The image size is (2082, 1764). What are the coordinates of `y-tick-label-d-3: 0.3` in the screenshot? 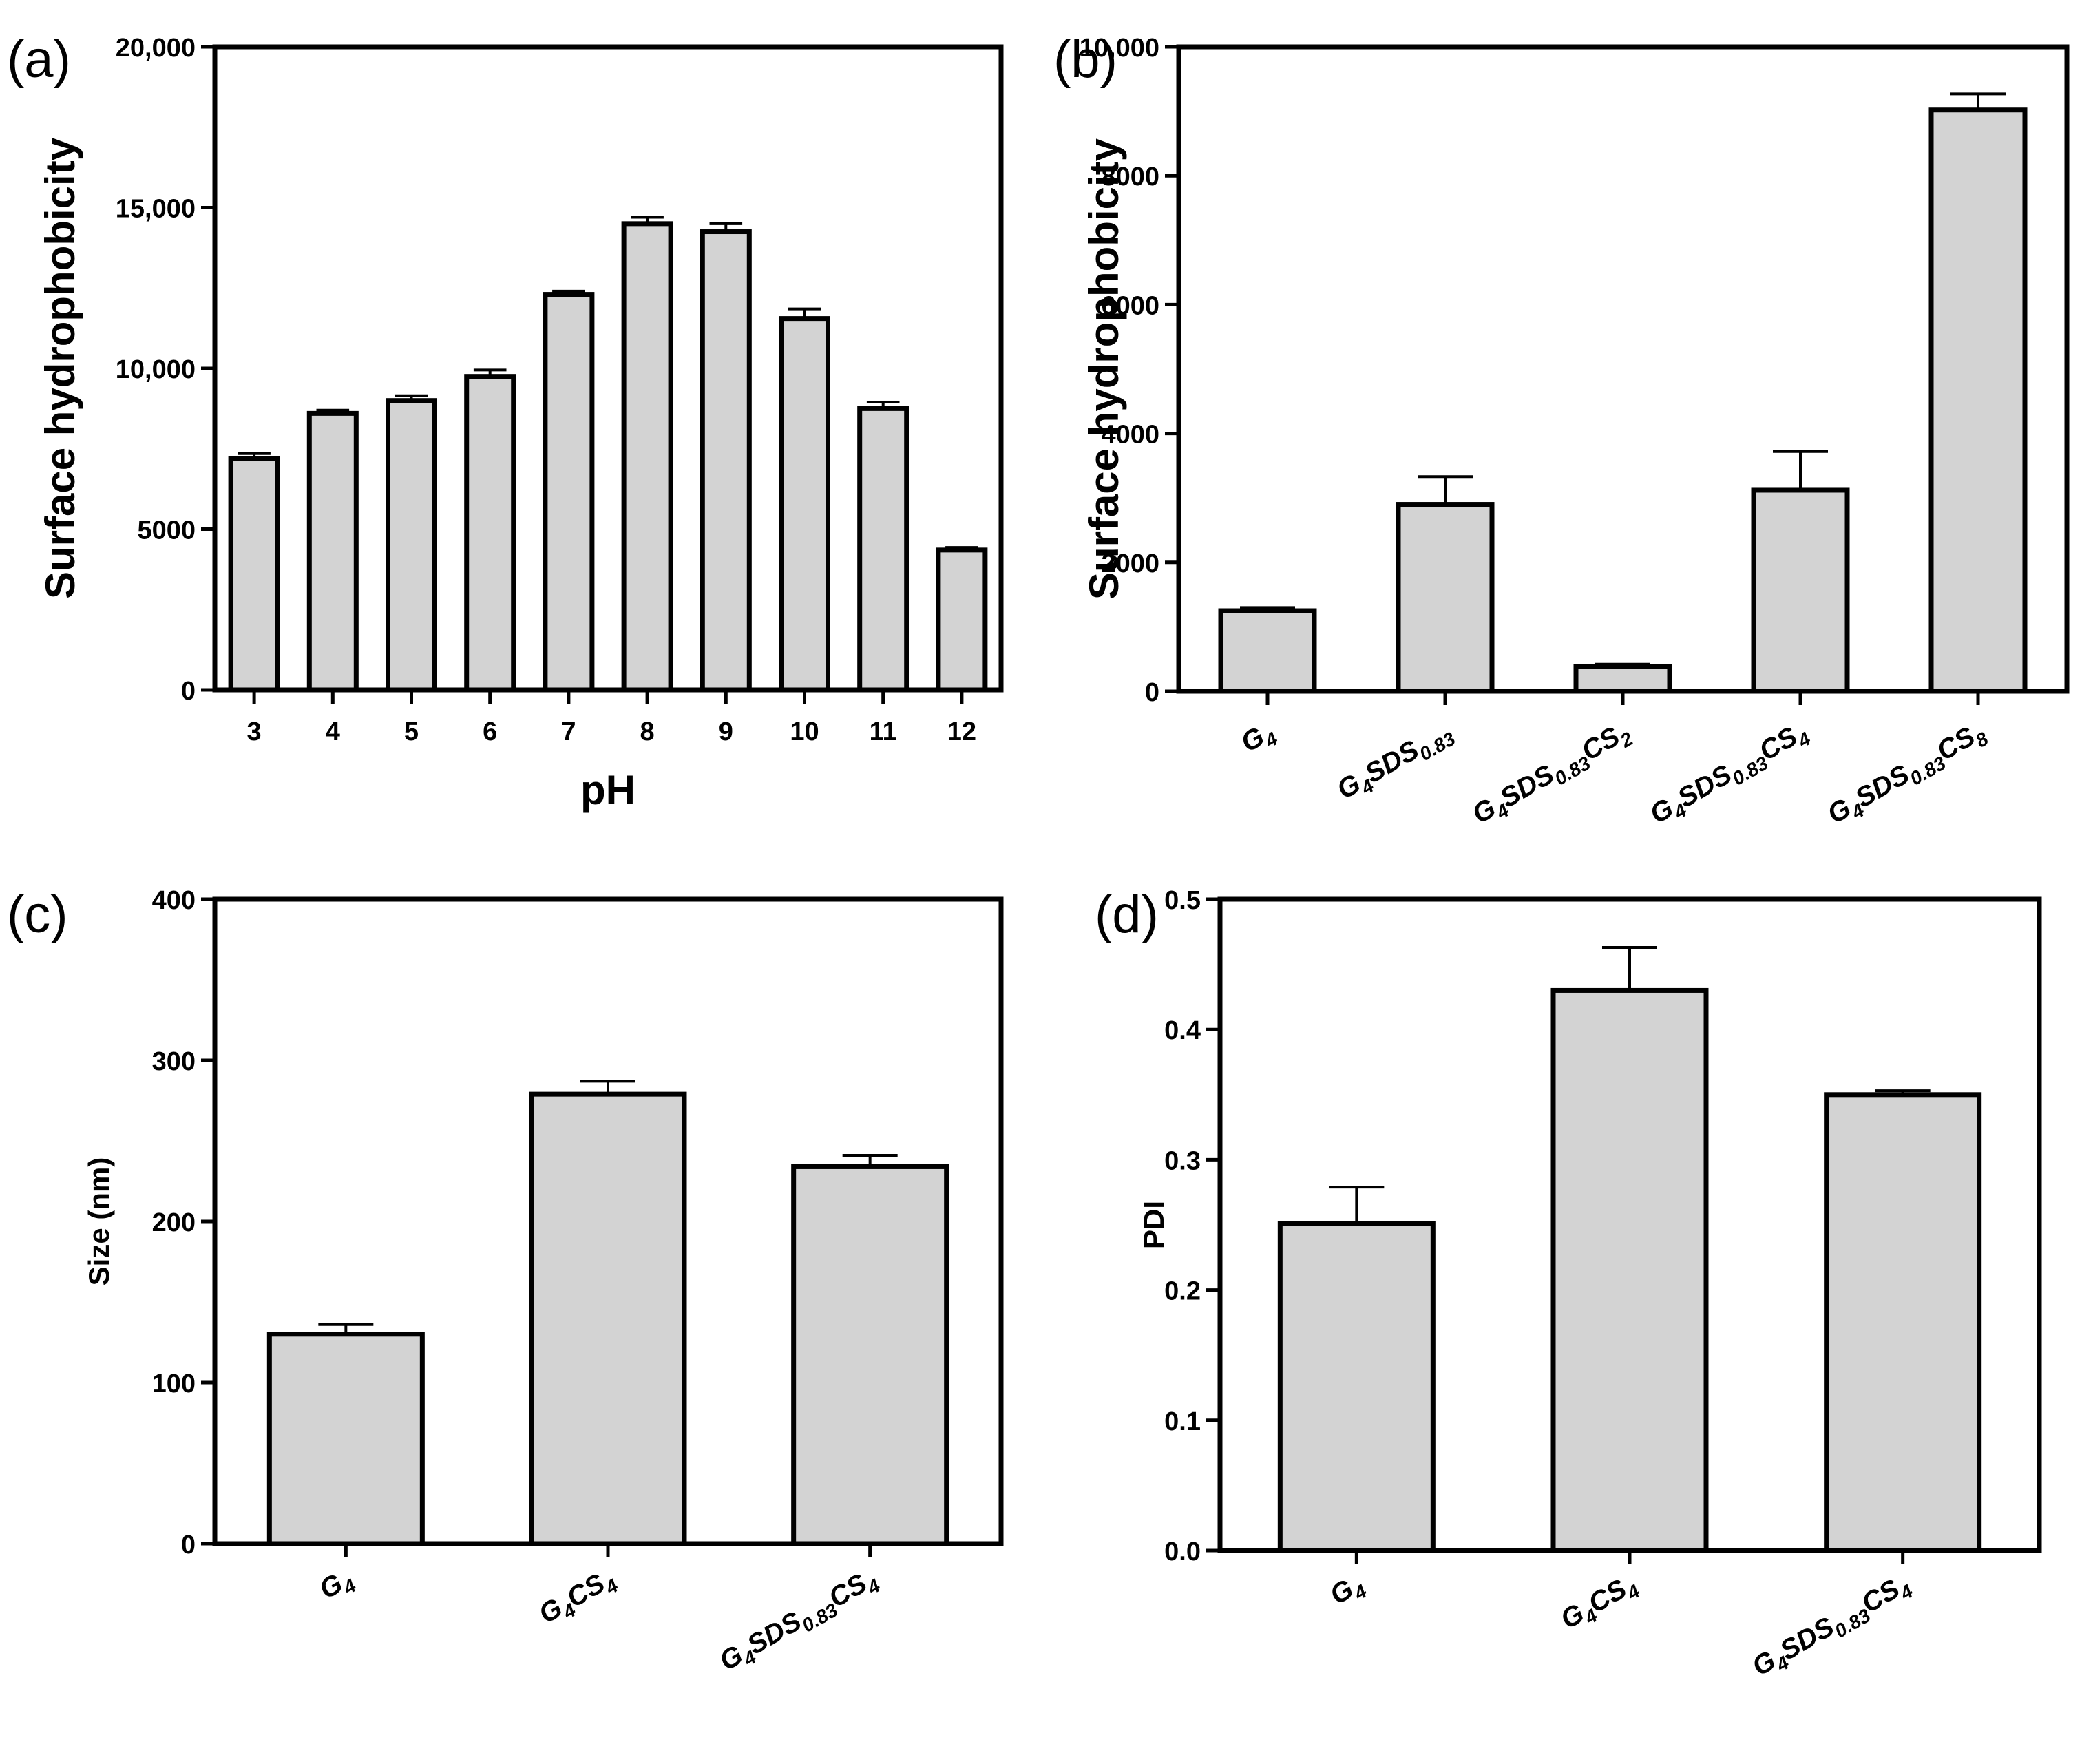 It's located at (1182, 1160).